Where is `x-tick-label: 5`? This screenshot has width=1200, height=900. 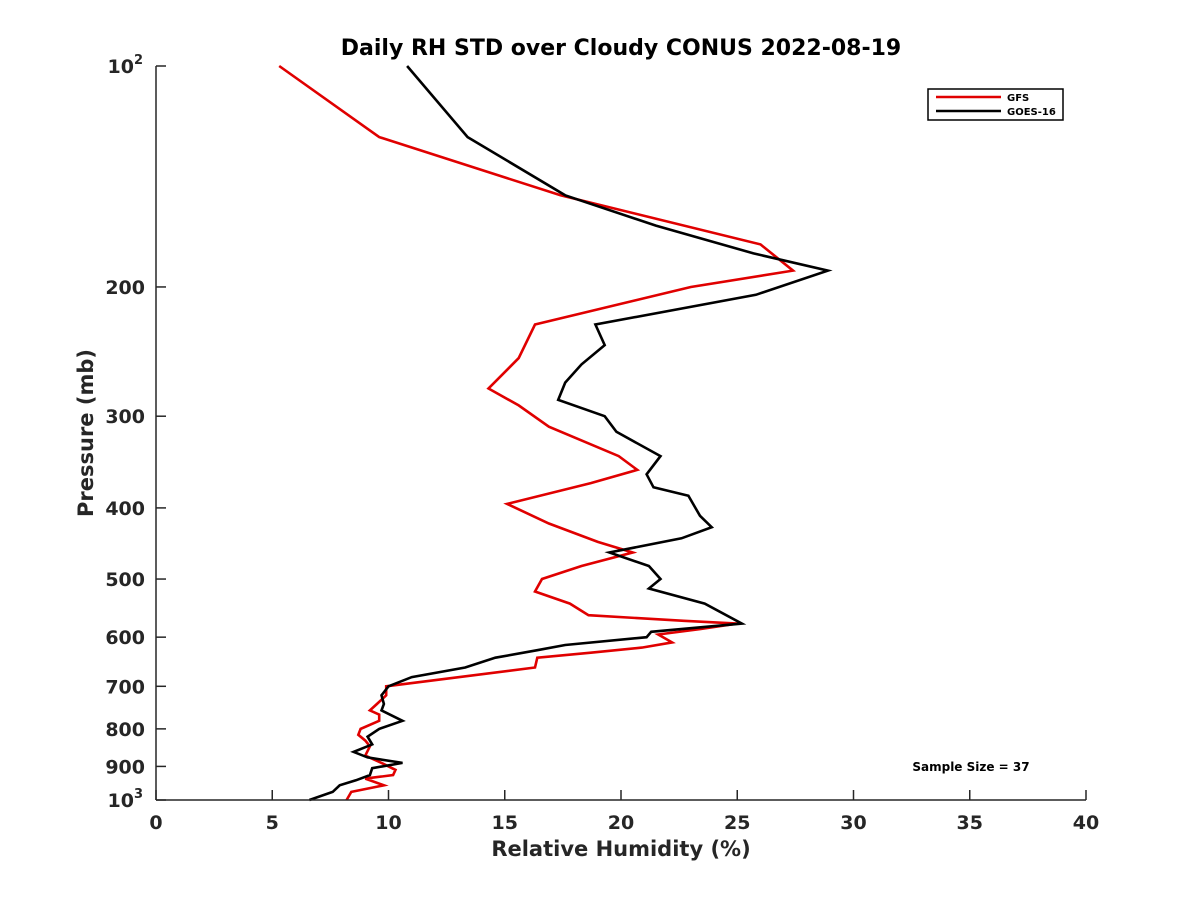
x-tick-label: 5 is located at coordinates (272, 823).